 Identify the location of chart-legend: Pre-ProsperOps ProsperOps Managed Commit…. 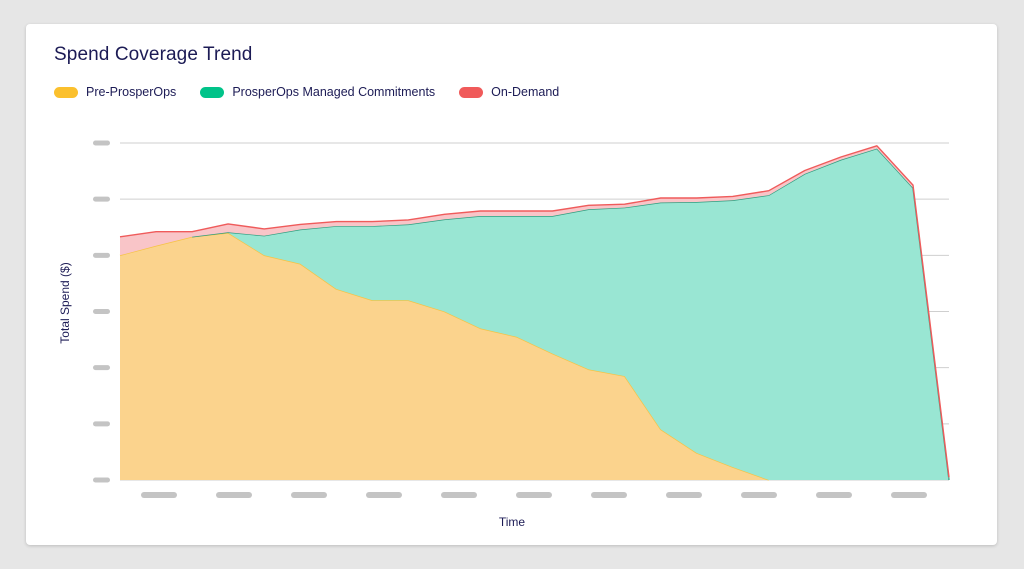
(306, 92).